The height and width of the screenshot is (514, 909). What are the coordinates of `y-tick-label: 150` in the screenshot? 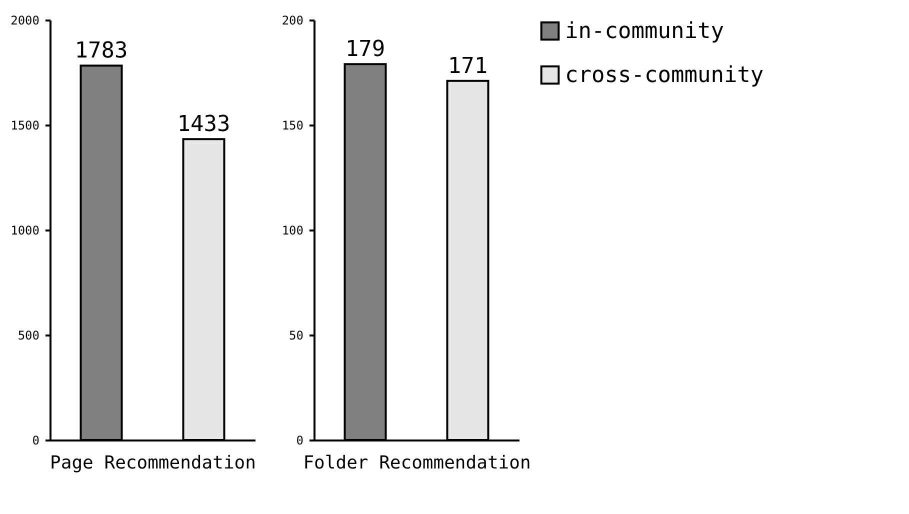 It's located at (293, 125).